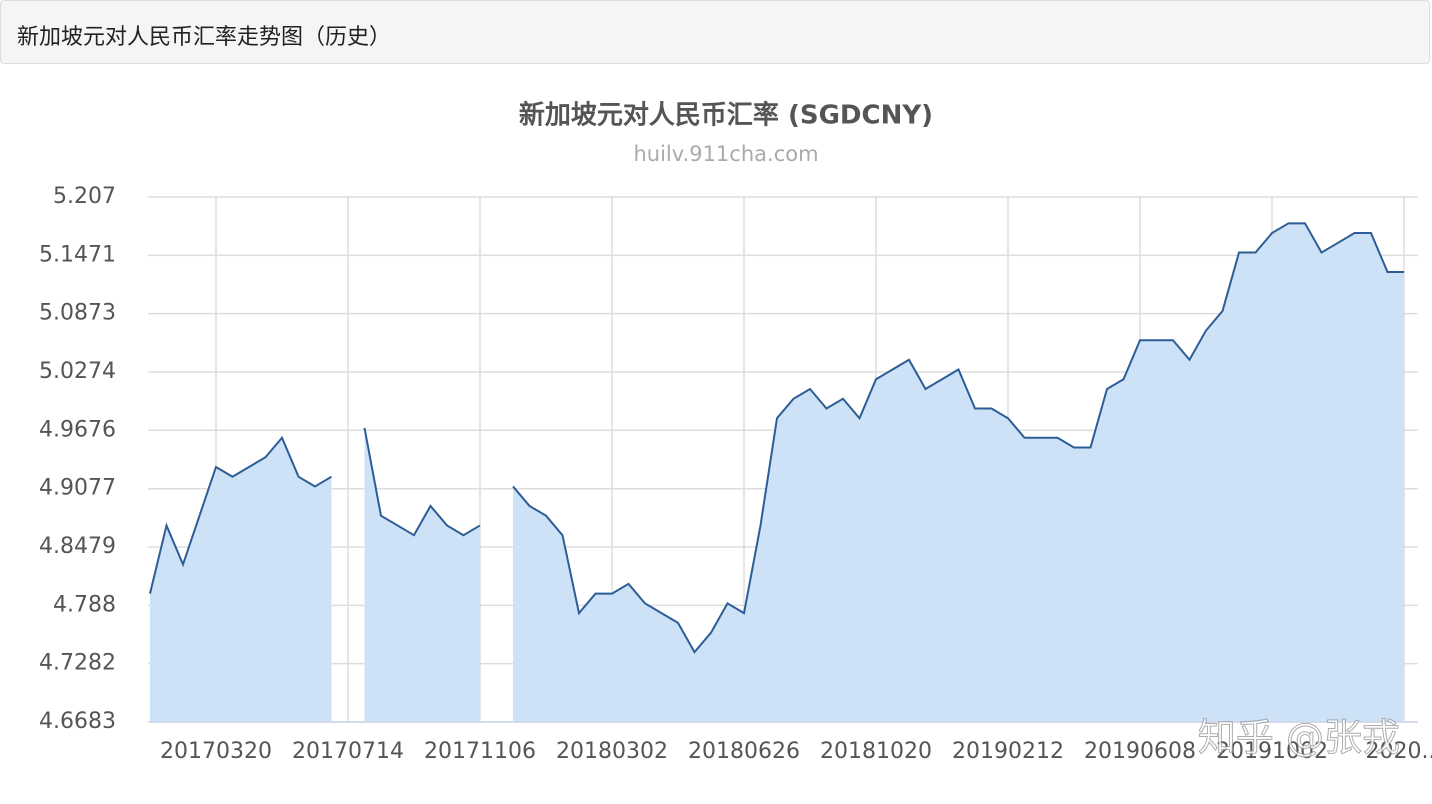 Image resolution: width=1432 pixels, height=804 pixels. What do you see at coordinates (726, 115) in the screenshot?
I see `chart-title: 新加坡元对人民币汇率 (SGDCNY)` at bounding box center [726, 115].